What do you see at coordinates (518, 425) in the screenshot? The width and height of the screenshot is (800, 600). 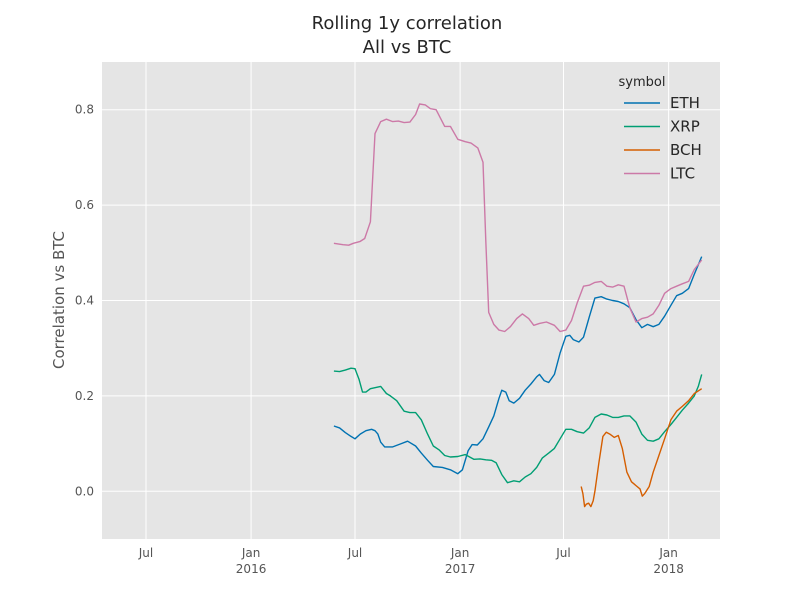 I see `series-line-xrp` at bounding box center [518, 425].